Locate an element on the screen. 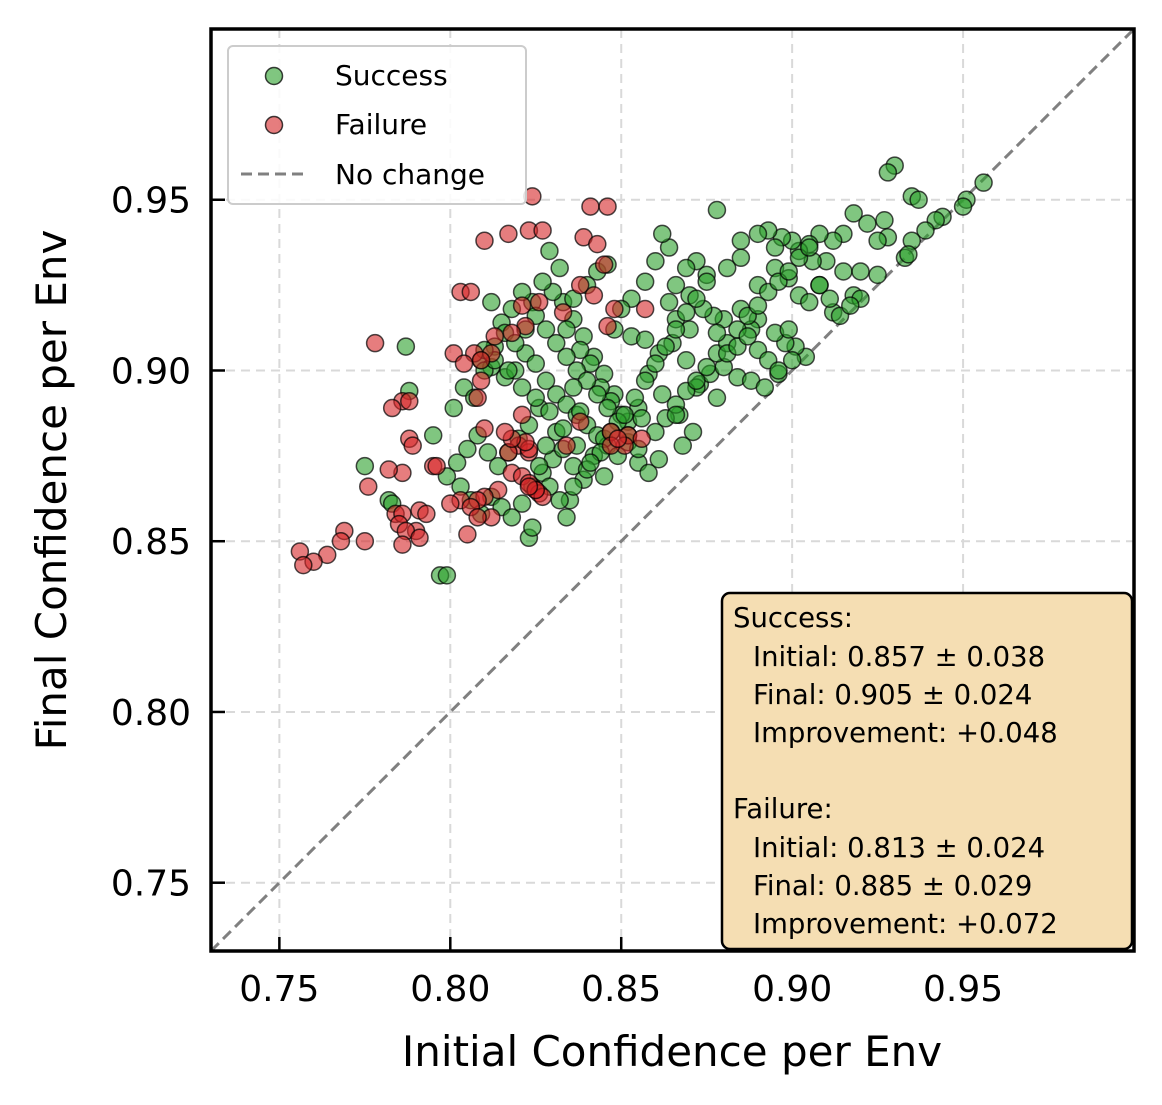 Image resolution: width=1162 pixels, height=1105 pixels. y-axis-label: Final Confidence per Env is located at coordinates (51, 490).